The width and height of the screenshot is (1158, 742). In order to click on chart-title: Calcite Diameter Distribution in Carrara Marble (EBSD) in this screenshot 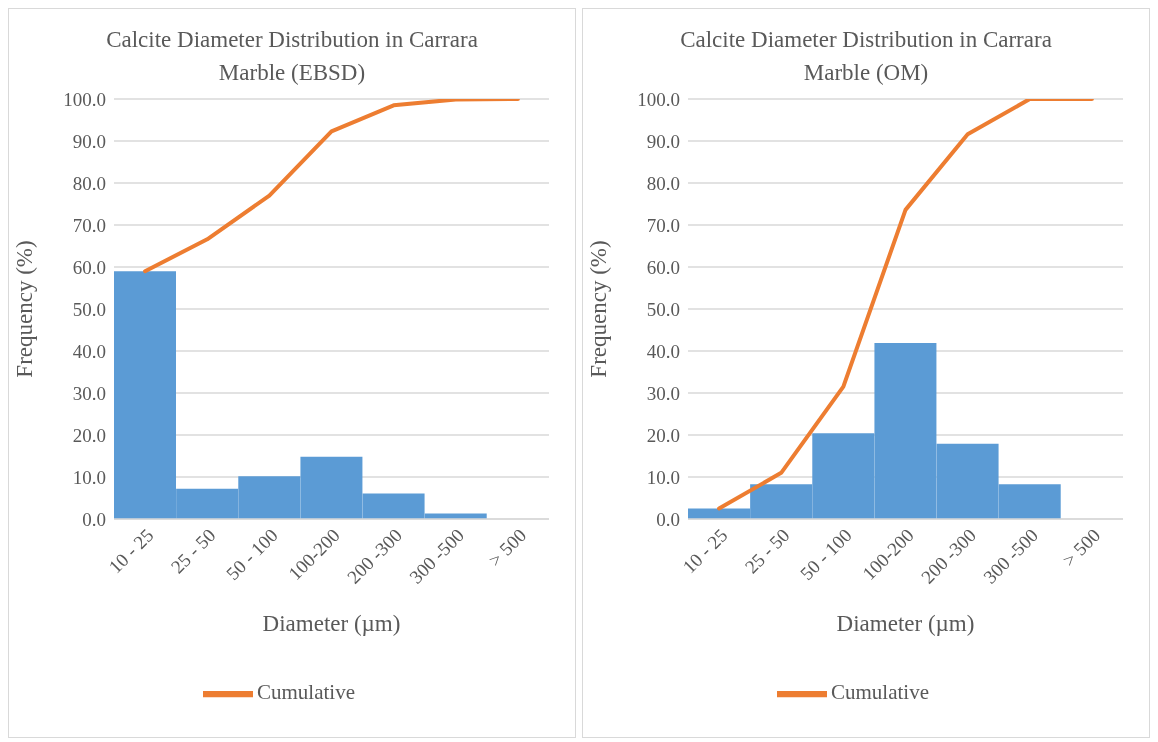, I will do `click(292, 56)`.